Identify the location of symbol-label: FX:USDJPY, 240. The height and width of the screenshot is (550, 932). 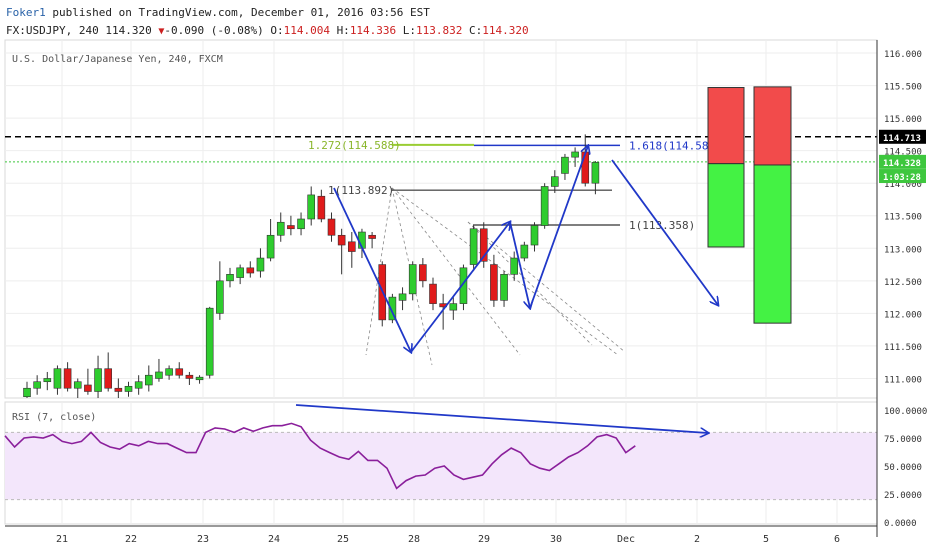
(52, 30).